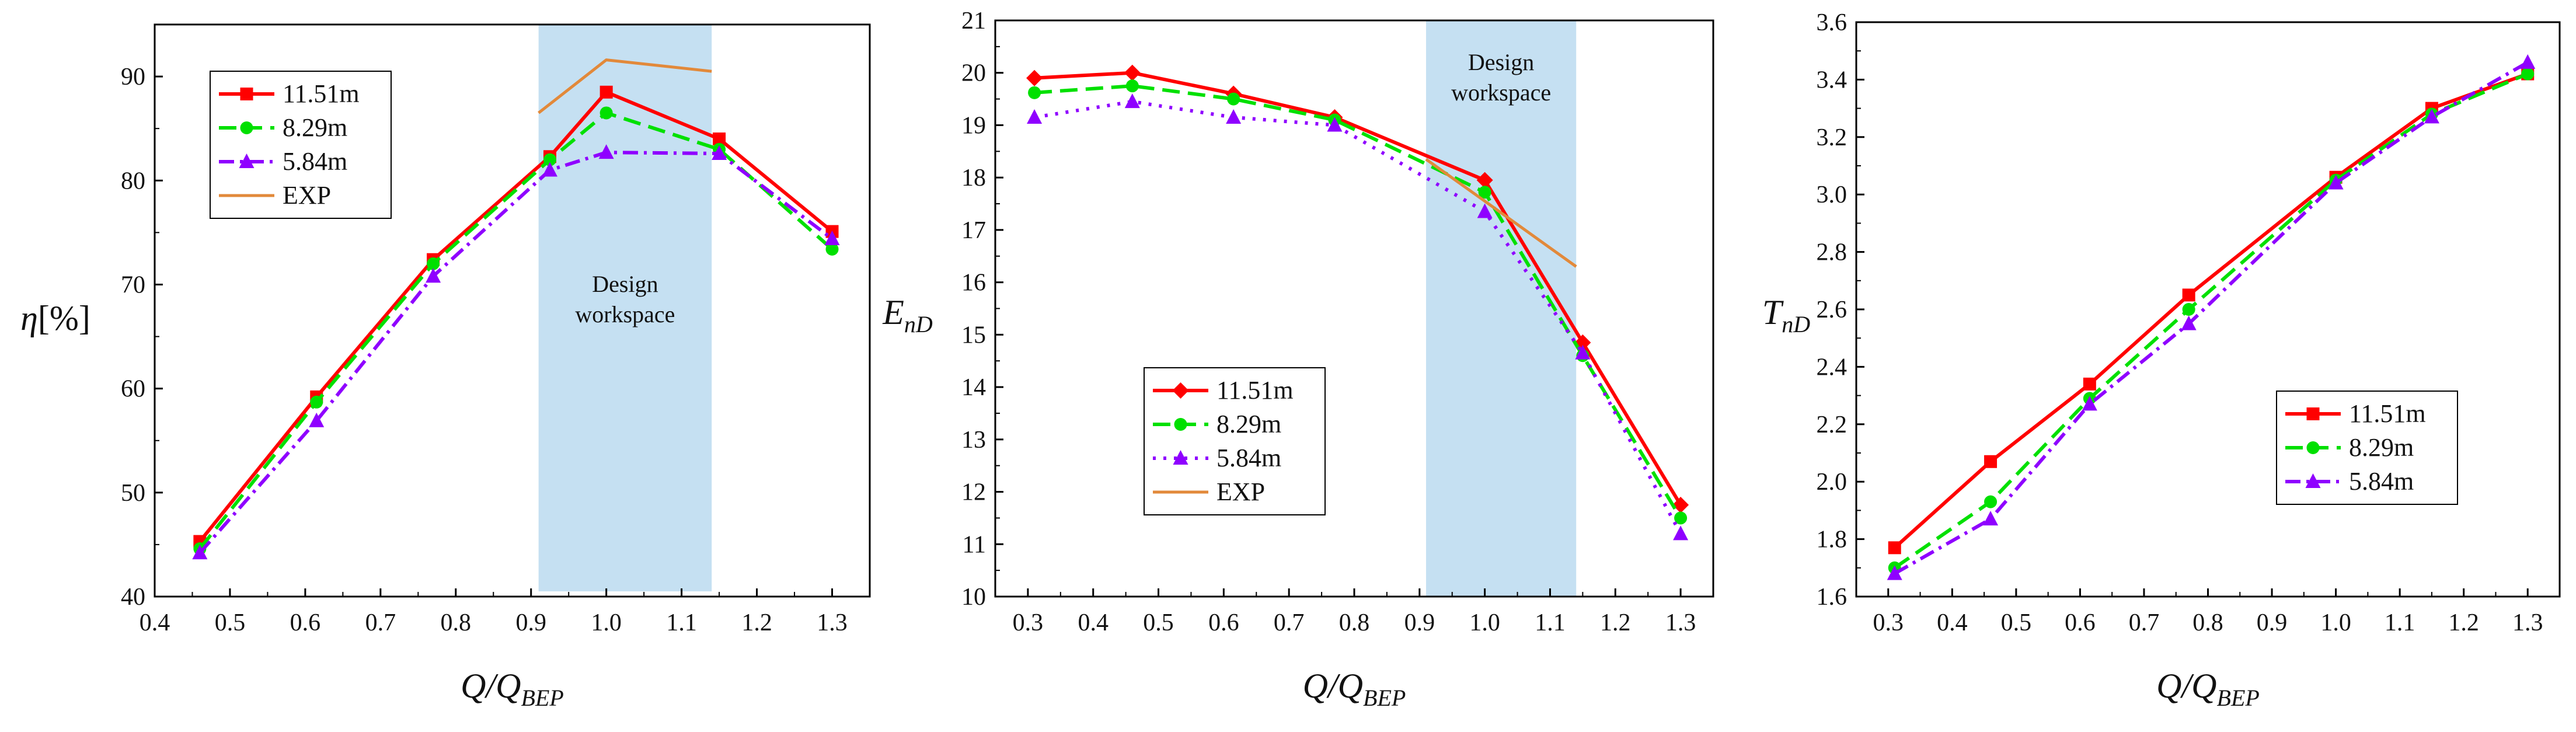 The width and height of the screenshot is (2576, 732). What do you see at coordinates (1833, 195) in the screenshot?
I see `y-tick-label: 3.0` at bounding box center [1833, 195].